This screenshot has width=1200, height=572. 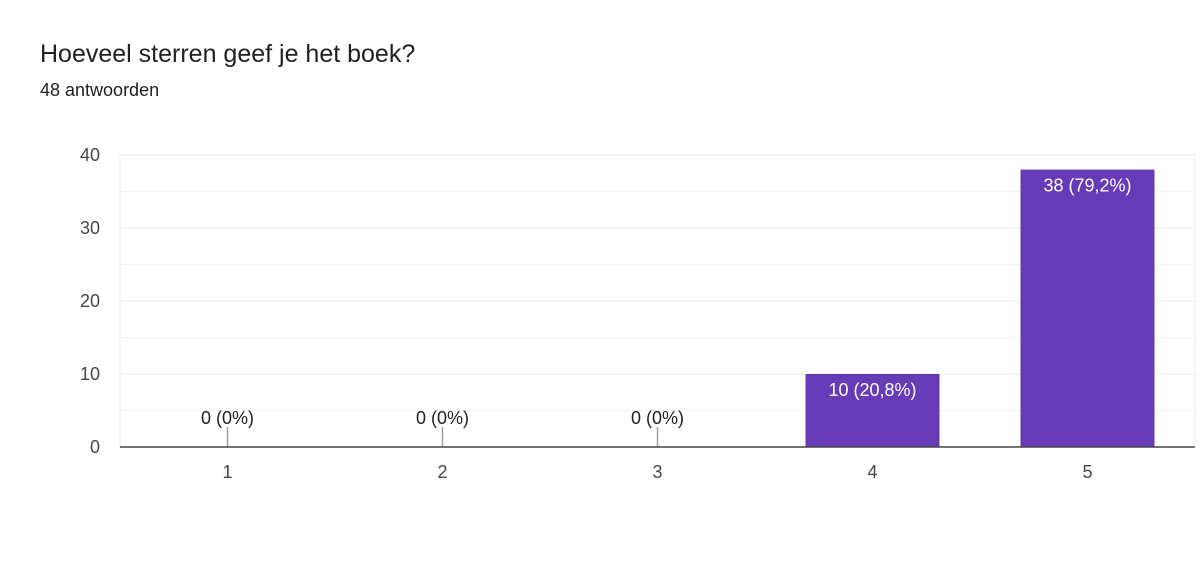 I want to click on chart-title: Hoeveel sterren geef je het boek?, so click(x=228, y=54).